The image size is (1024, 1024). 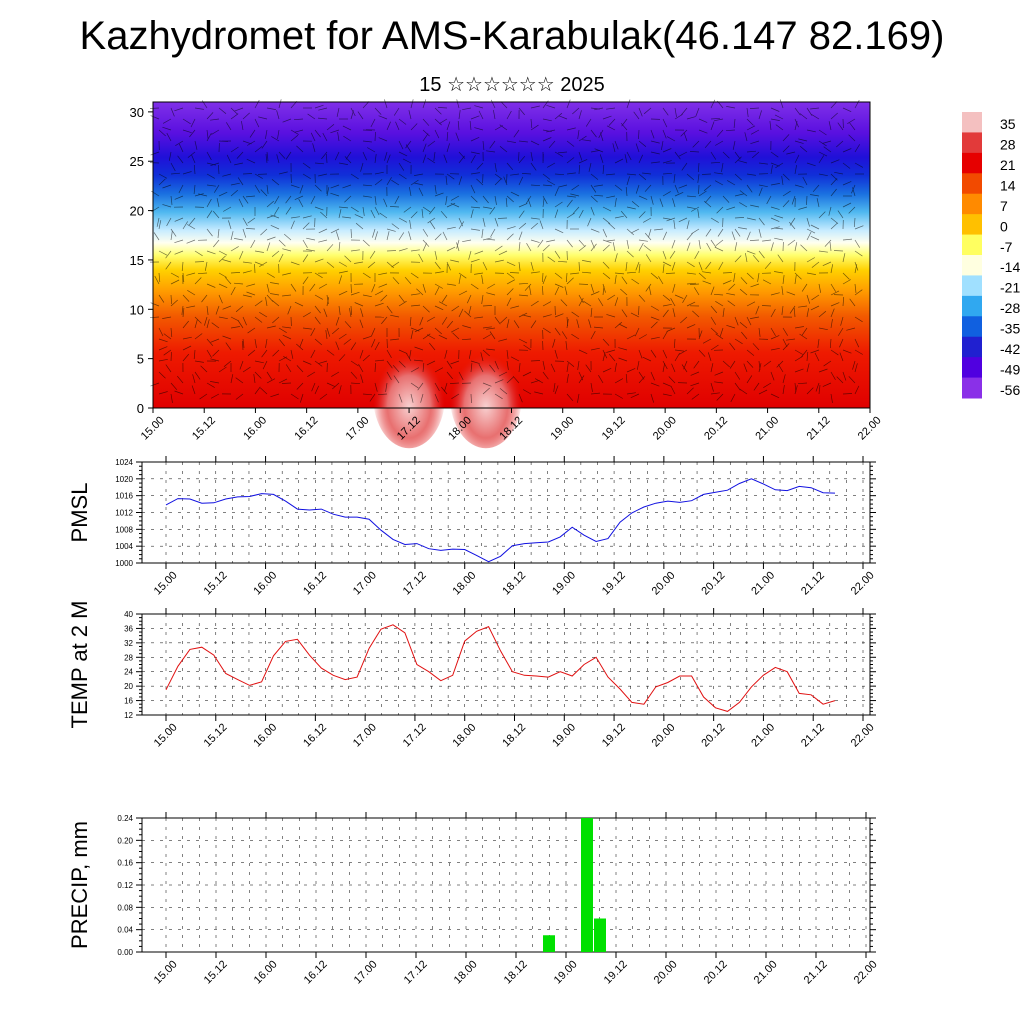 What do you see at coordinates (79, 513) in the screenshot?
I see `pmsl-ylabel: PMSL` at bounding box center [79, 513].